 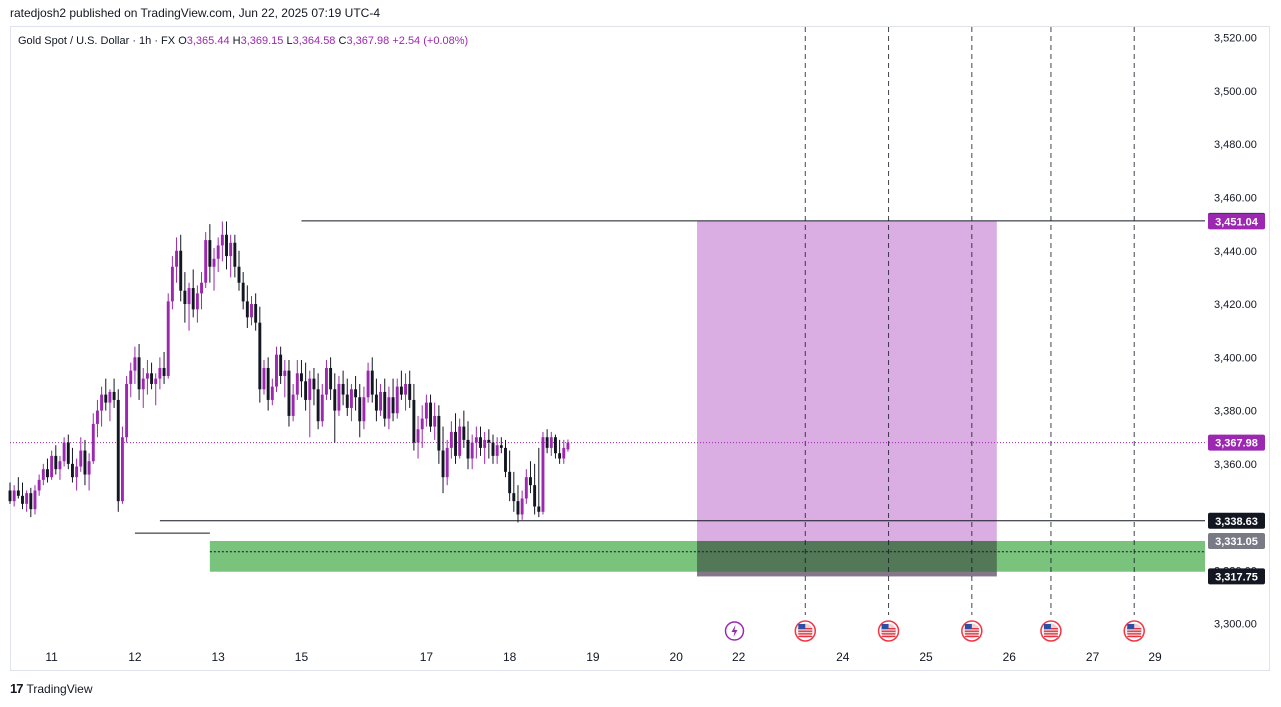 I want to click on dark-overlap-zone, so click(x=847, y=558).